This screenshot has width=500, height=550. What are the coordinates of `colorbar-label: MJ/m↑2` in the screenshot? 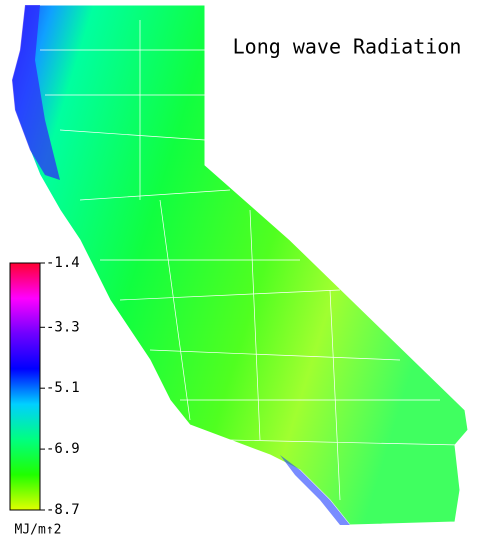 It's located at (38, 530).